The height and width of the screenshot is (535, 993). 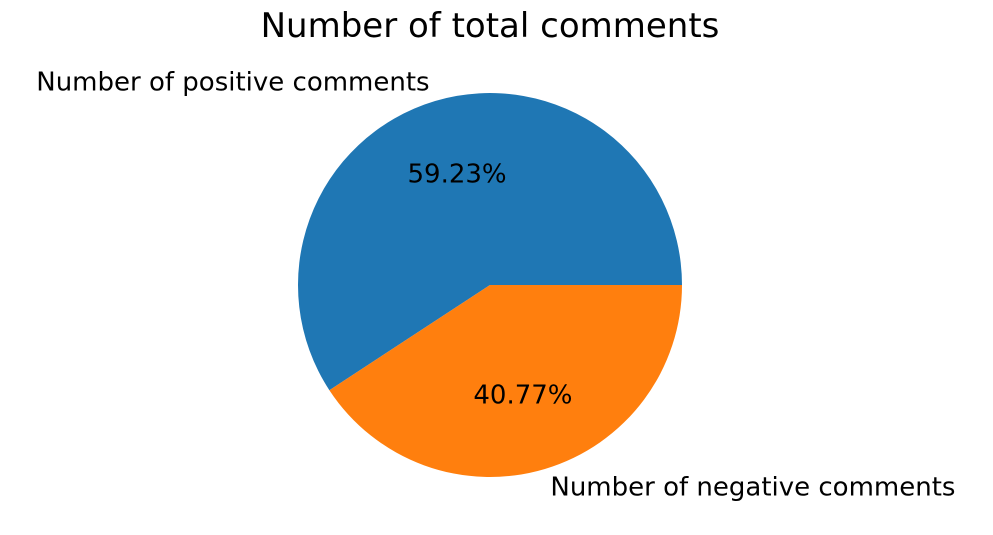 What do you see at coordinates (456, 175) in the screenshot?
I see `pie-slice-percent-0: 59.23%` at bounding box center [456, 175].